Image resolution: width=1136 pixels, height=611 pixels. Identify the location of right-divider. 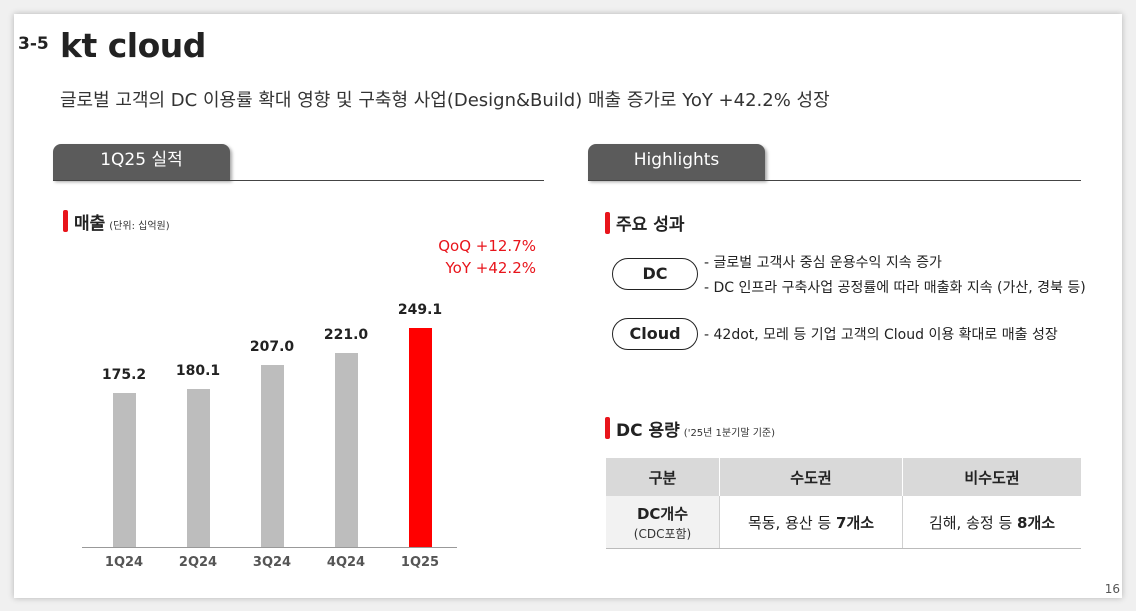
(834, 180).